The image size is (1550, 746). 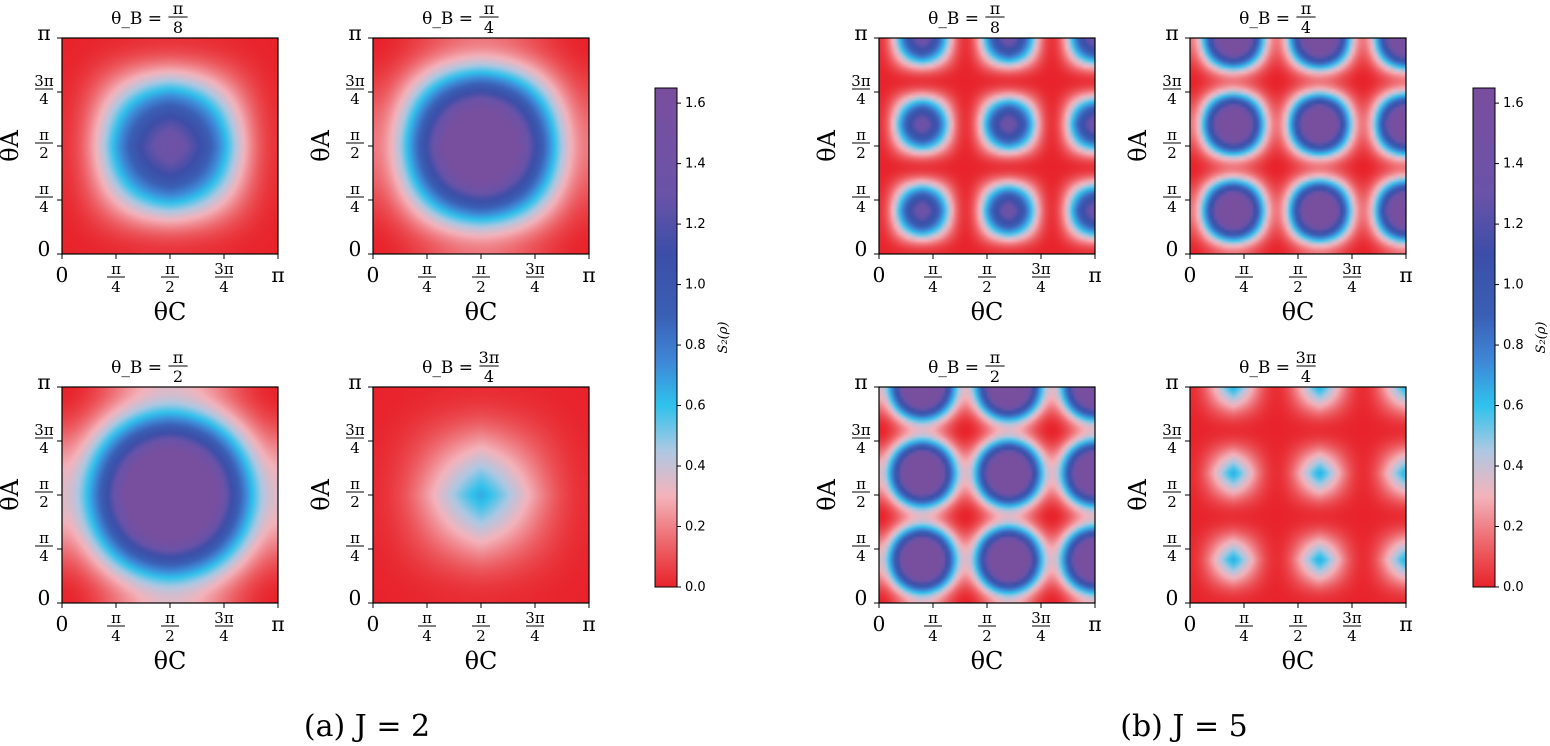 I want to click on panel-title-frac-num: 3π, so click(x=489, y=357).